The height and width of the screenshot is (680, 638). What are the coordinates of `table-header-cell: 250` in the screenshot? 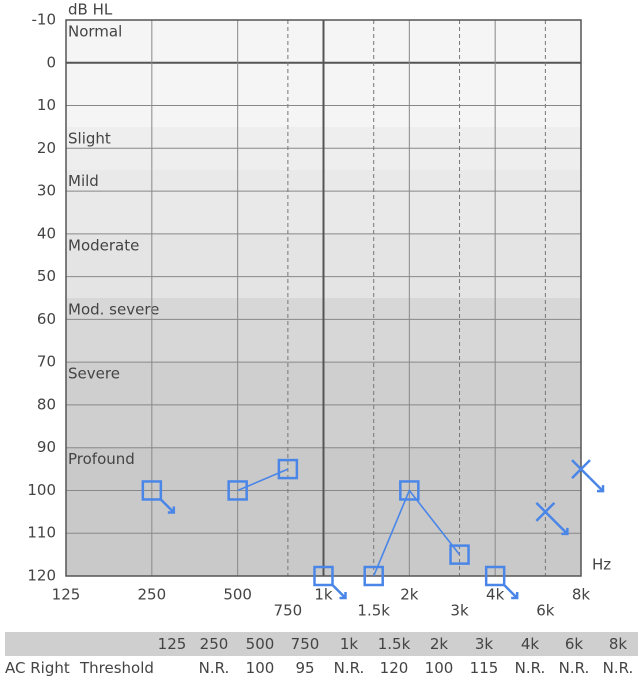 It's located at (214, 644).